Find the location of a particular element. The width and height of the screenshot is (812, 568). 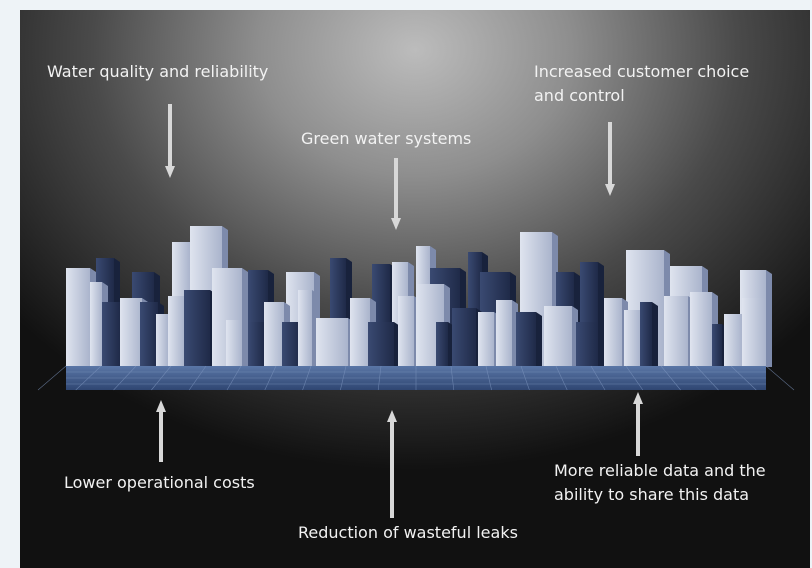

grid-floor is located at coordinates (416, 378).